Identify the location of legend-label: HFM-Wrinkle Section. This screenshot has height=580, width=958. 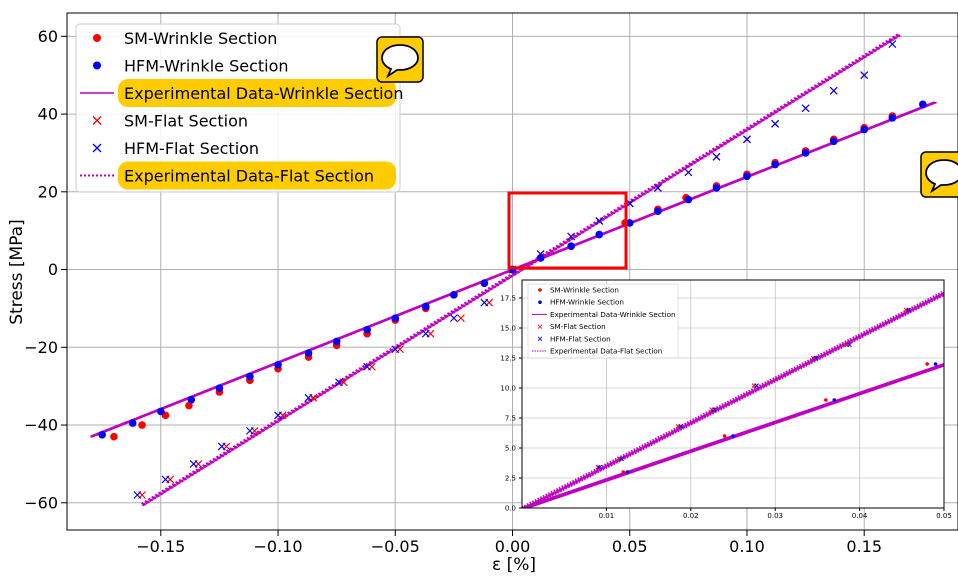
(206, 66).